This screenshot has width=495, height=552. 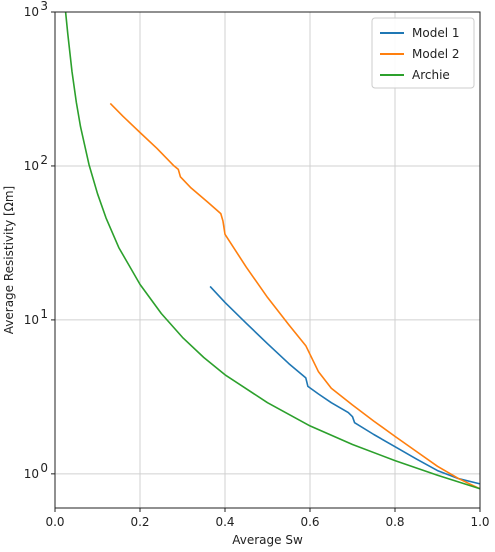 I want to click on legend-label: Archie, so click(x=431, y=75).